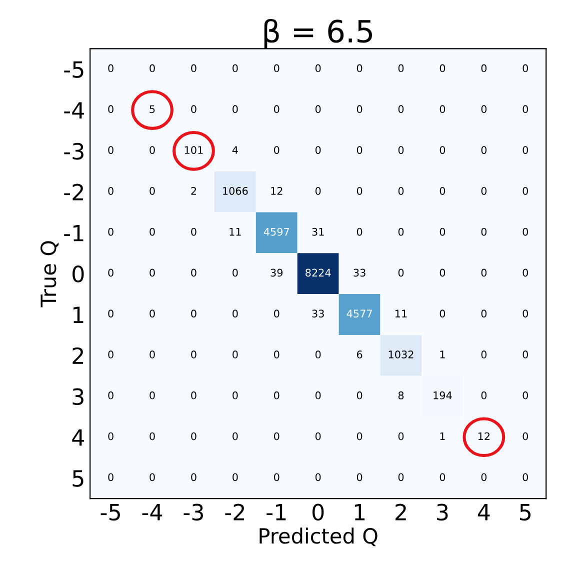 The height and width of the screenshot is (573, 563). I want to click on x-tick-label: 1, so click(359, 512).